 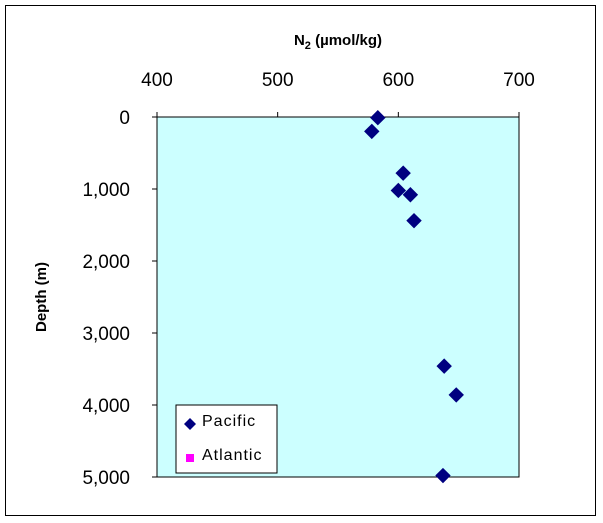 What do you see at coordinates (124, 118) in the screenshot?
I see `y-tick-label: 0` at bounding box center [124, 118].